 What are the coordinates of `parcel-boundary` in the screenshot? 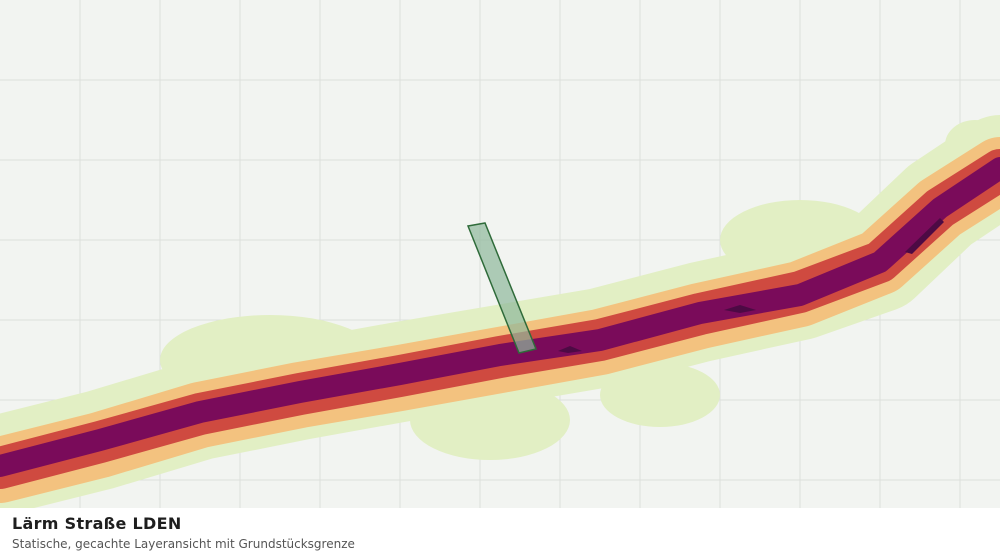 It's located at (502, 288).